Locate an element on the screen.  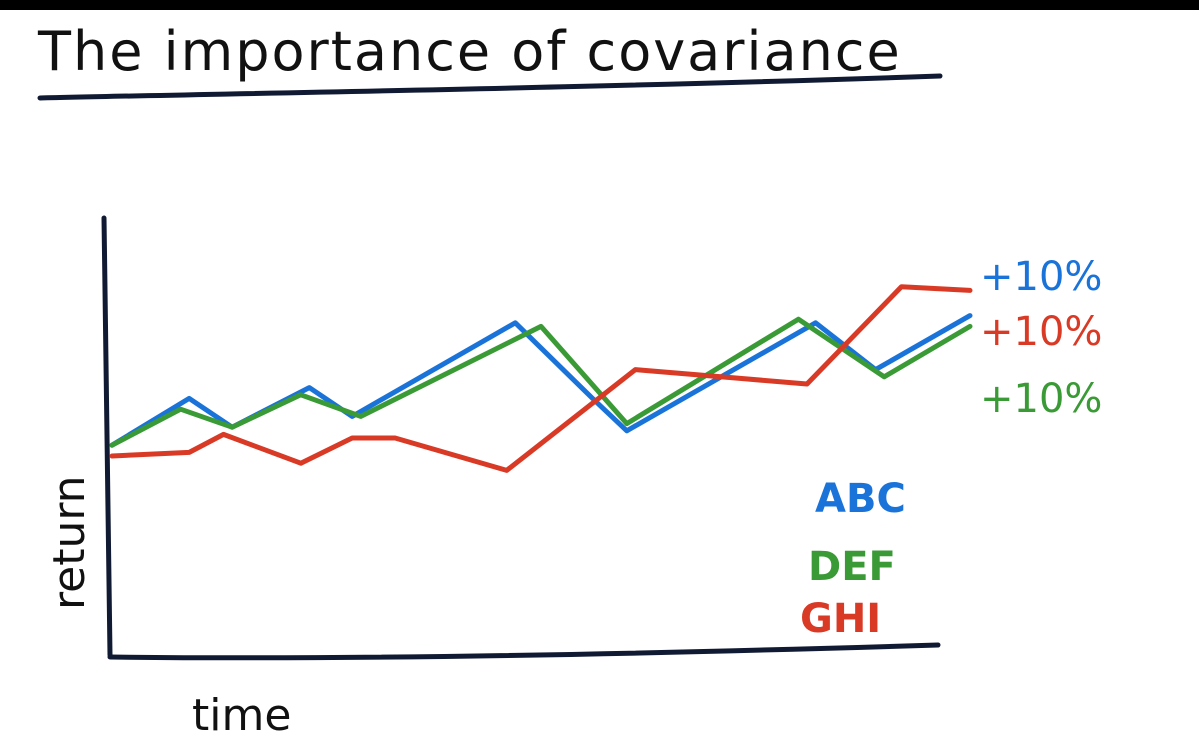
legend-ghi: GHI is located at coordinates (840, 619).